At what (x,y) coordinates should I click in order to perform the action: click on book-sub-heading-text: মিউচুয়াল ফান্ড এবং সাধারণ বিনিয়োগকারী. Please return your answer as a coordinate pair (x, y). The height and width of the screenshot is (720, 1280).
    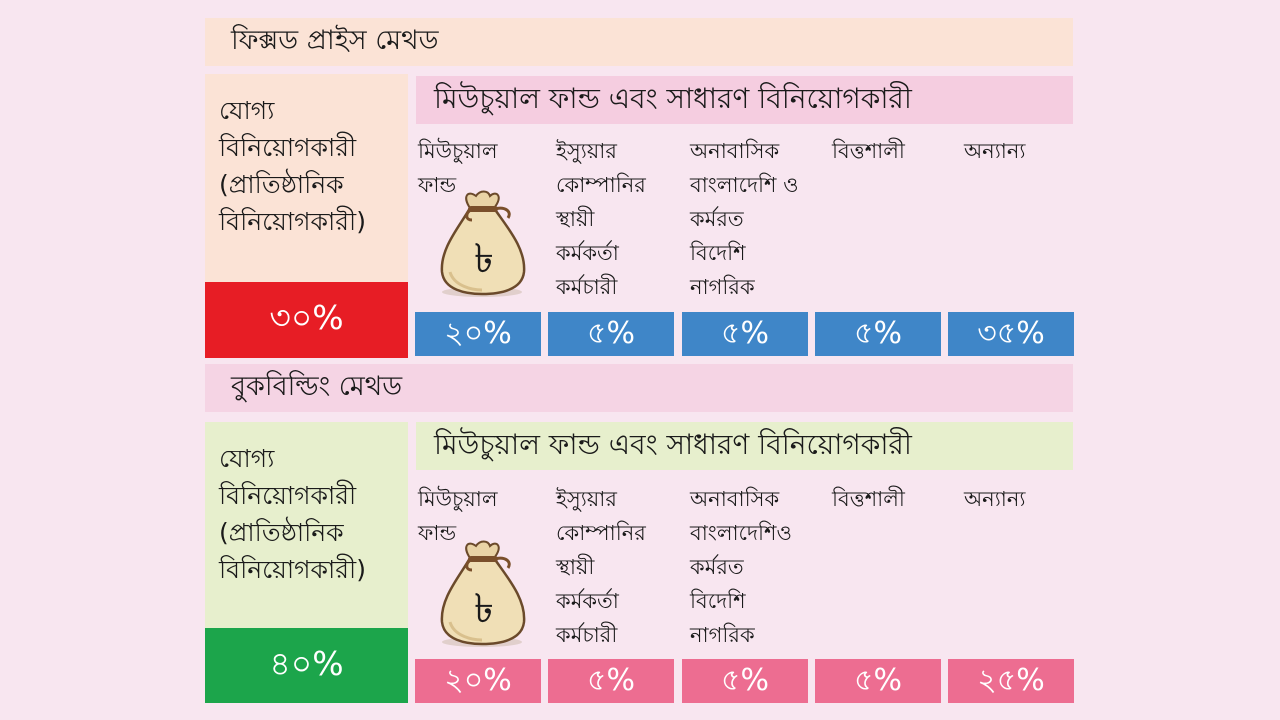
    Looking at the image, I should click on (673, 444).